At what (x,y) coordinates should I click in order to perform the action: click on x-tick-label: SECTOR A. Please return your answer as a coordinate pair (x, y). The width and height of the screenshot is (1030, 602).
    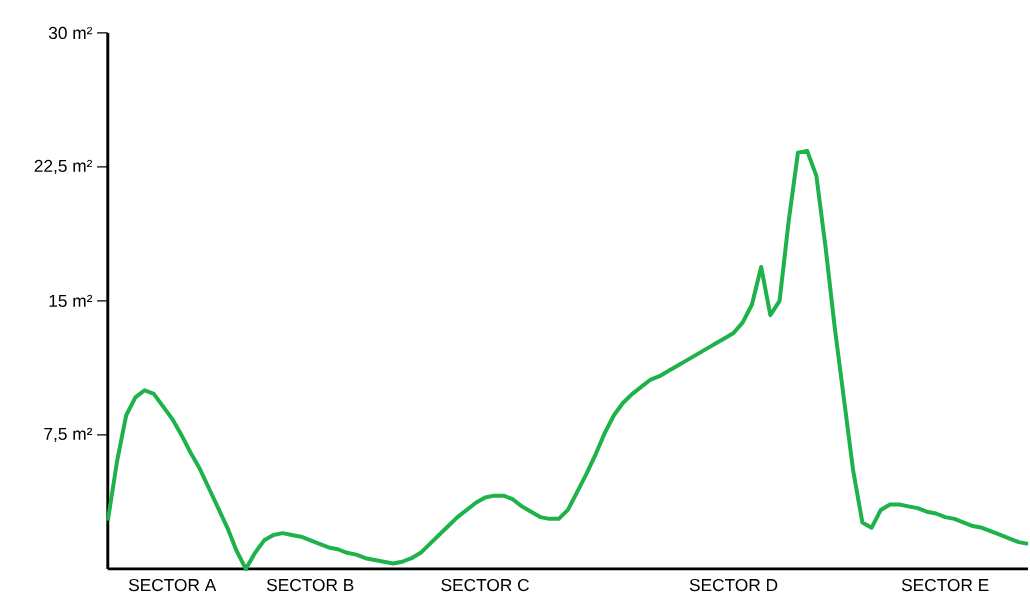
    Looking at the image, I should click on (172, 585).